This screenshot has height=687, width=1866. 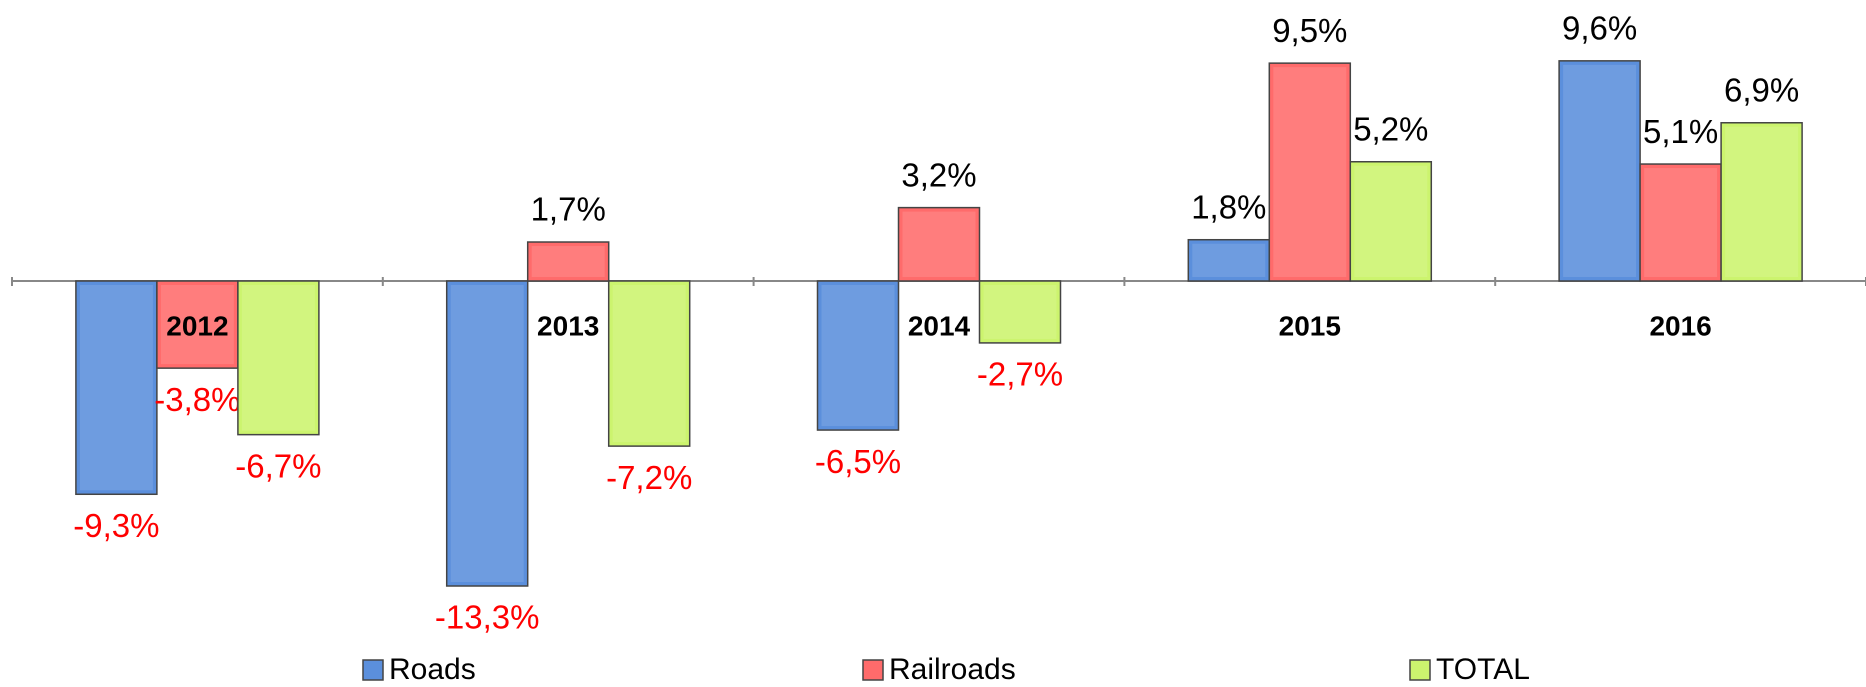 What do you see at coordinates (952, 669) in the screenshot?
I see `legend-label: Railroads` at bounding box center [952, 669].